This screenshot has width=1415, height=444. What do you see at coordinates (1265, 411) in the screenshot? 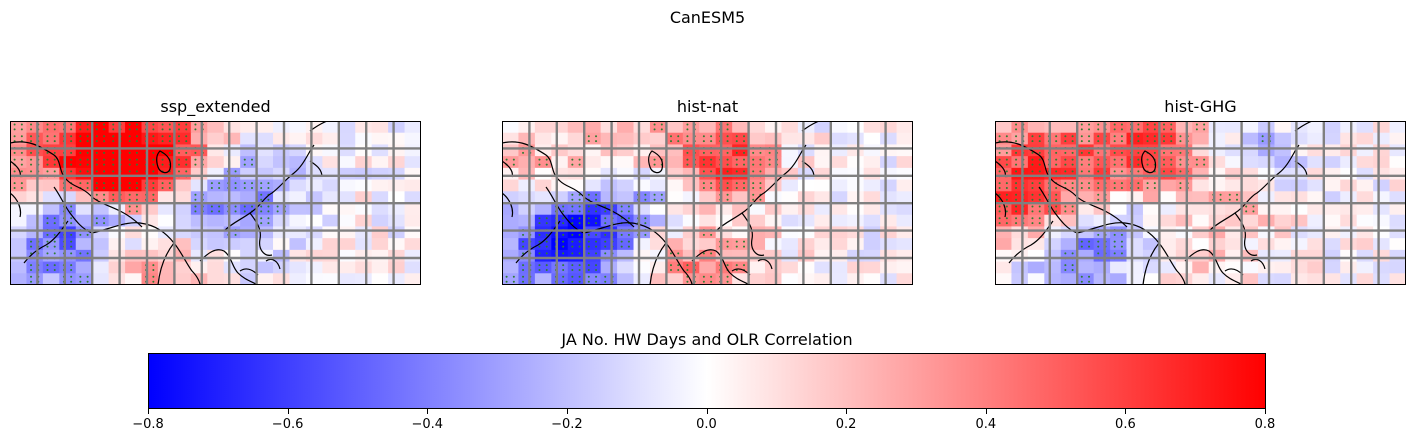
I see `colorbar-tick` at bounding box center [1265, 411].